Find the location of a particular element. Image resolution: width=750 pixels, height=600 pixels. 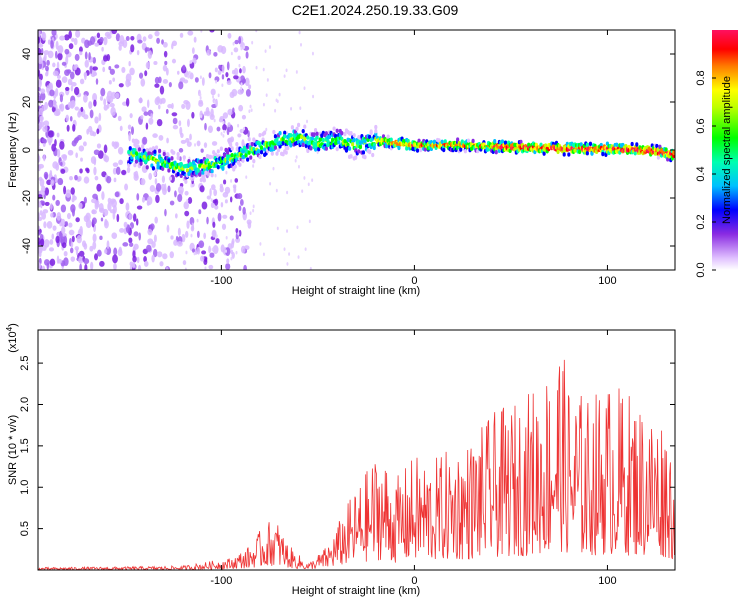

colorbar-tick-label: 0.4 is located at coordinates (701, 173).